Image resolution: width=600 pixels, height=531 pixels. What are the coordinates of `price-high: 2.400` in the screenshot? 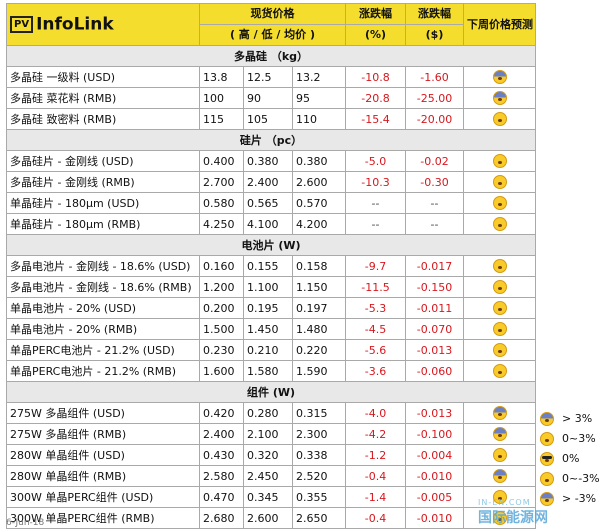 It's located at (221, 434).